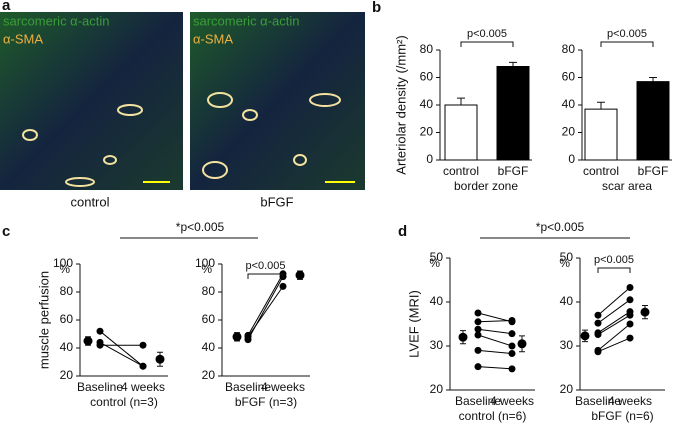  I want to click on panel-label: d, so click(402, 231).